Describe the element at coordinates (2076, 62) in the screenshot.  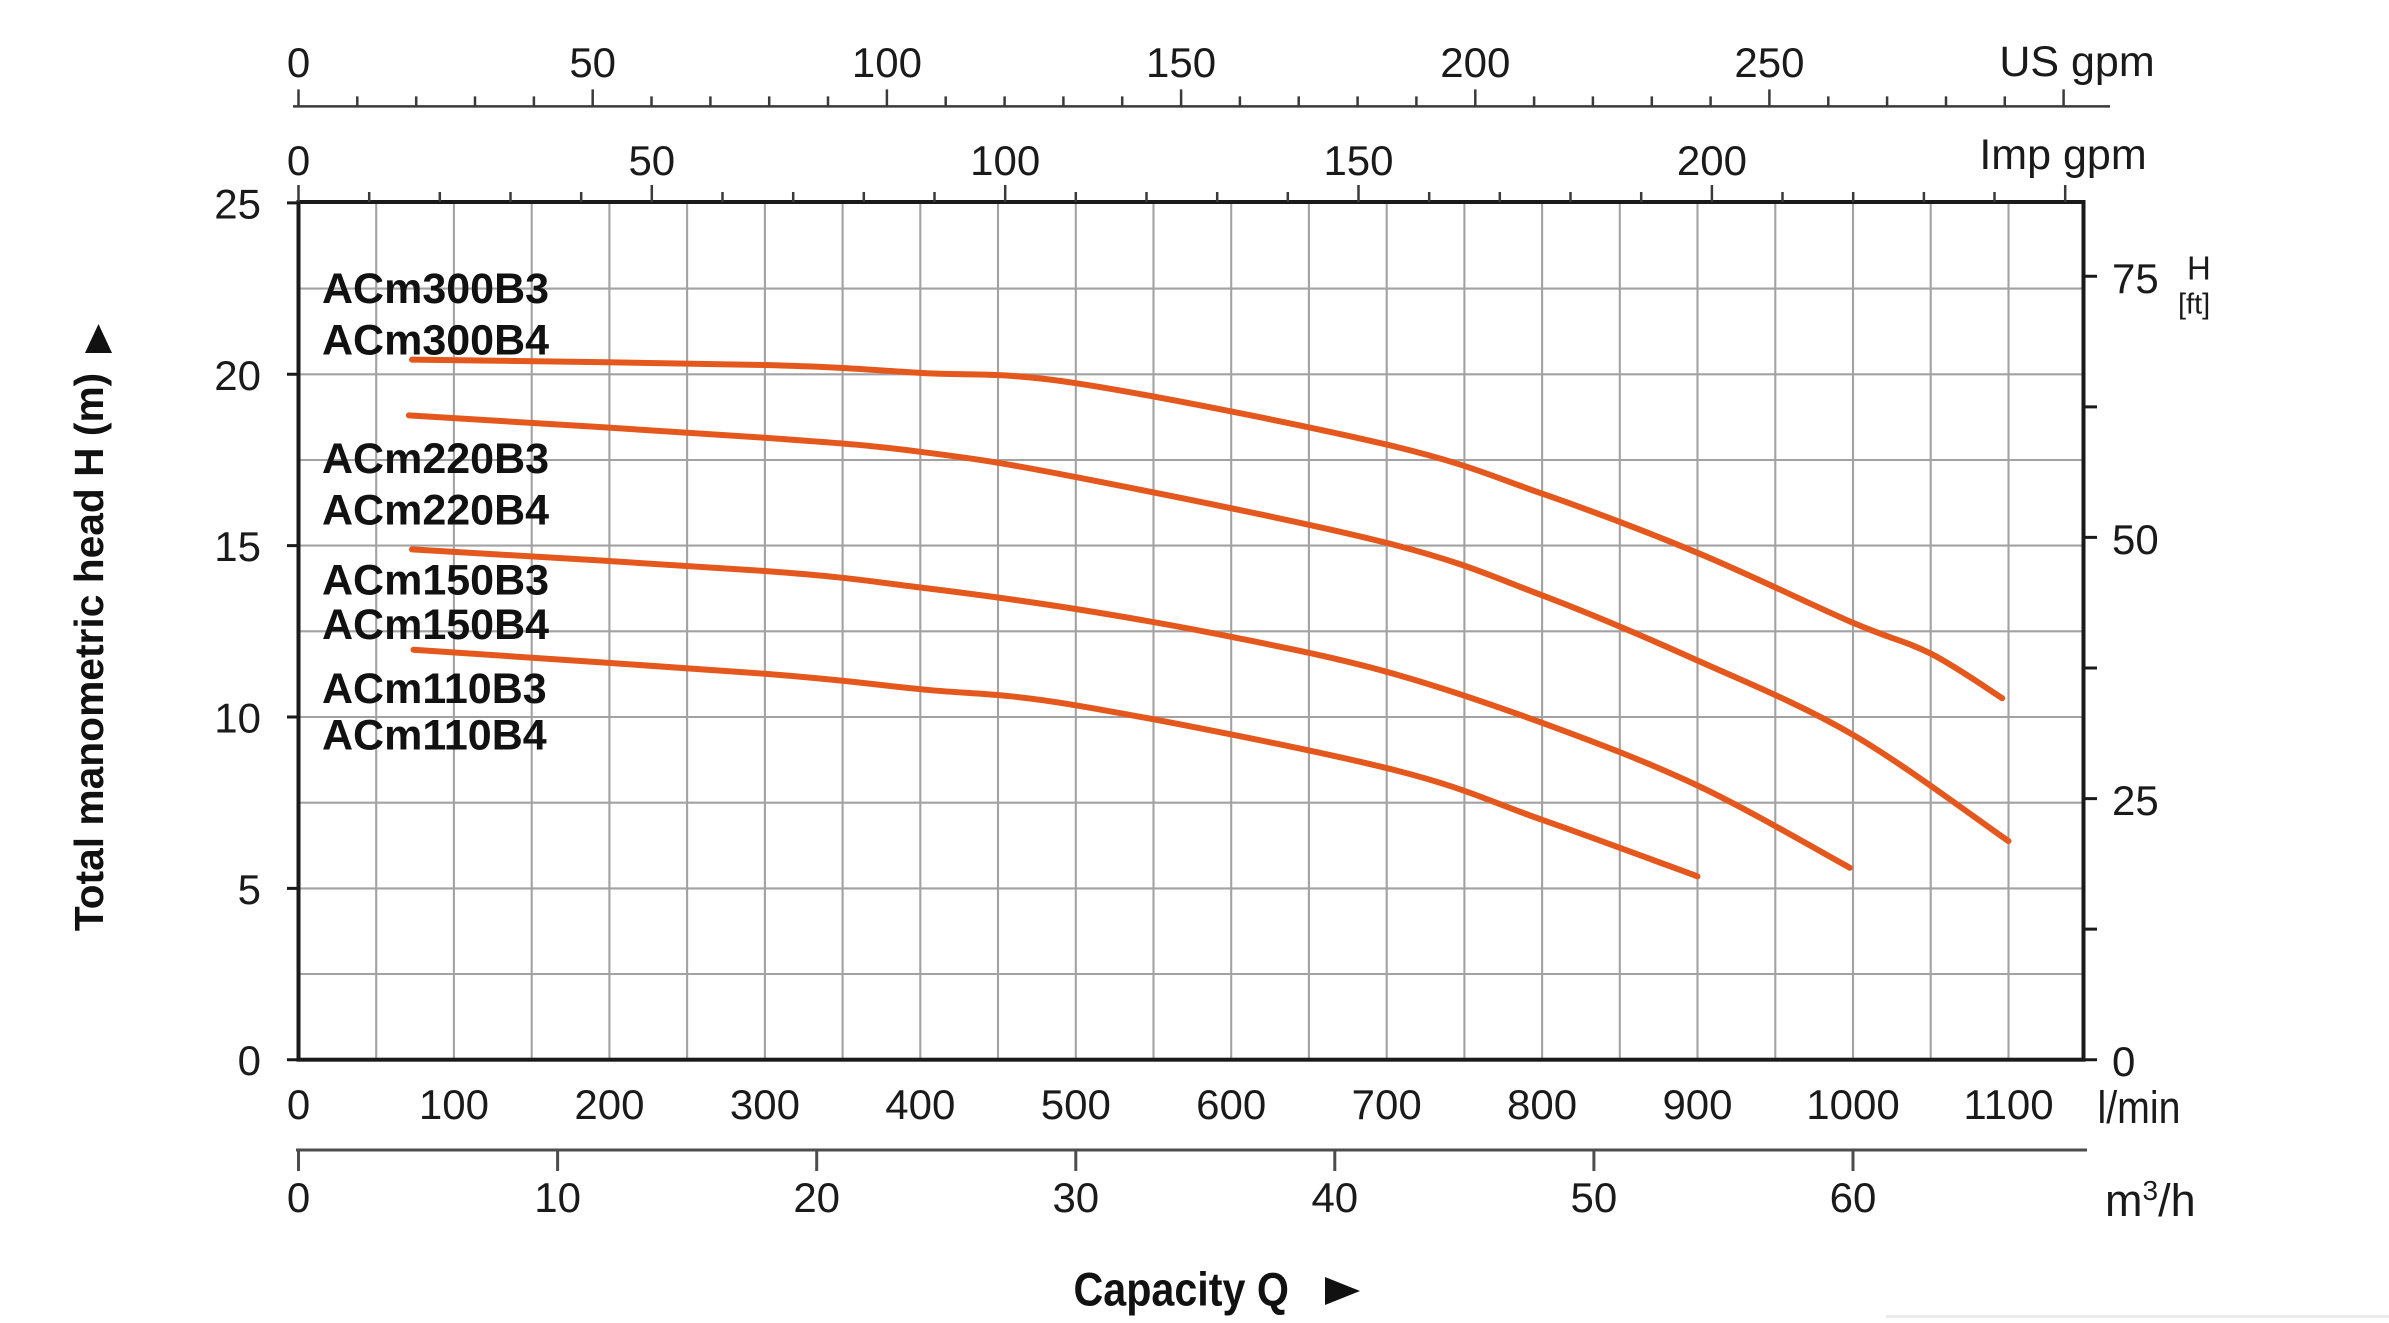
I see `svg-text: US gpm` at that location.